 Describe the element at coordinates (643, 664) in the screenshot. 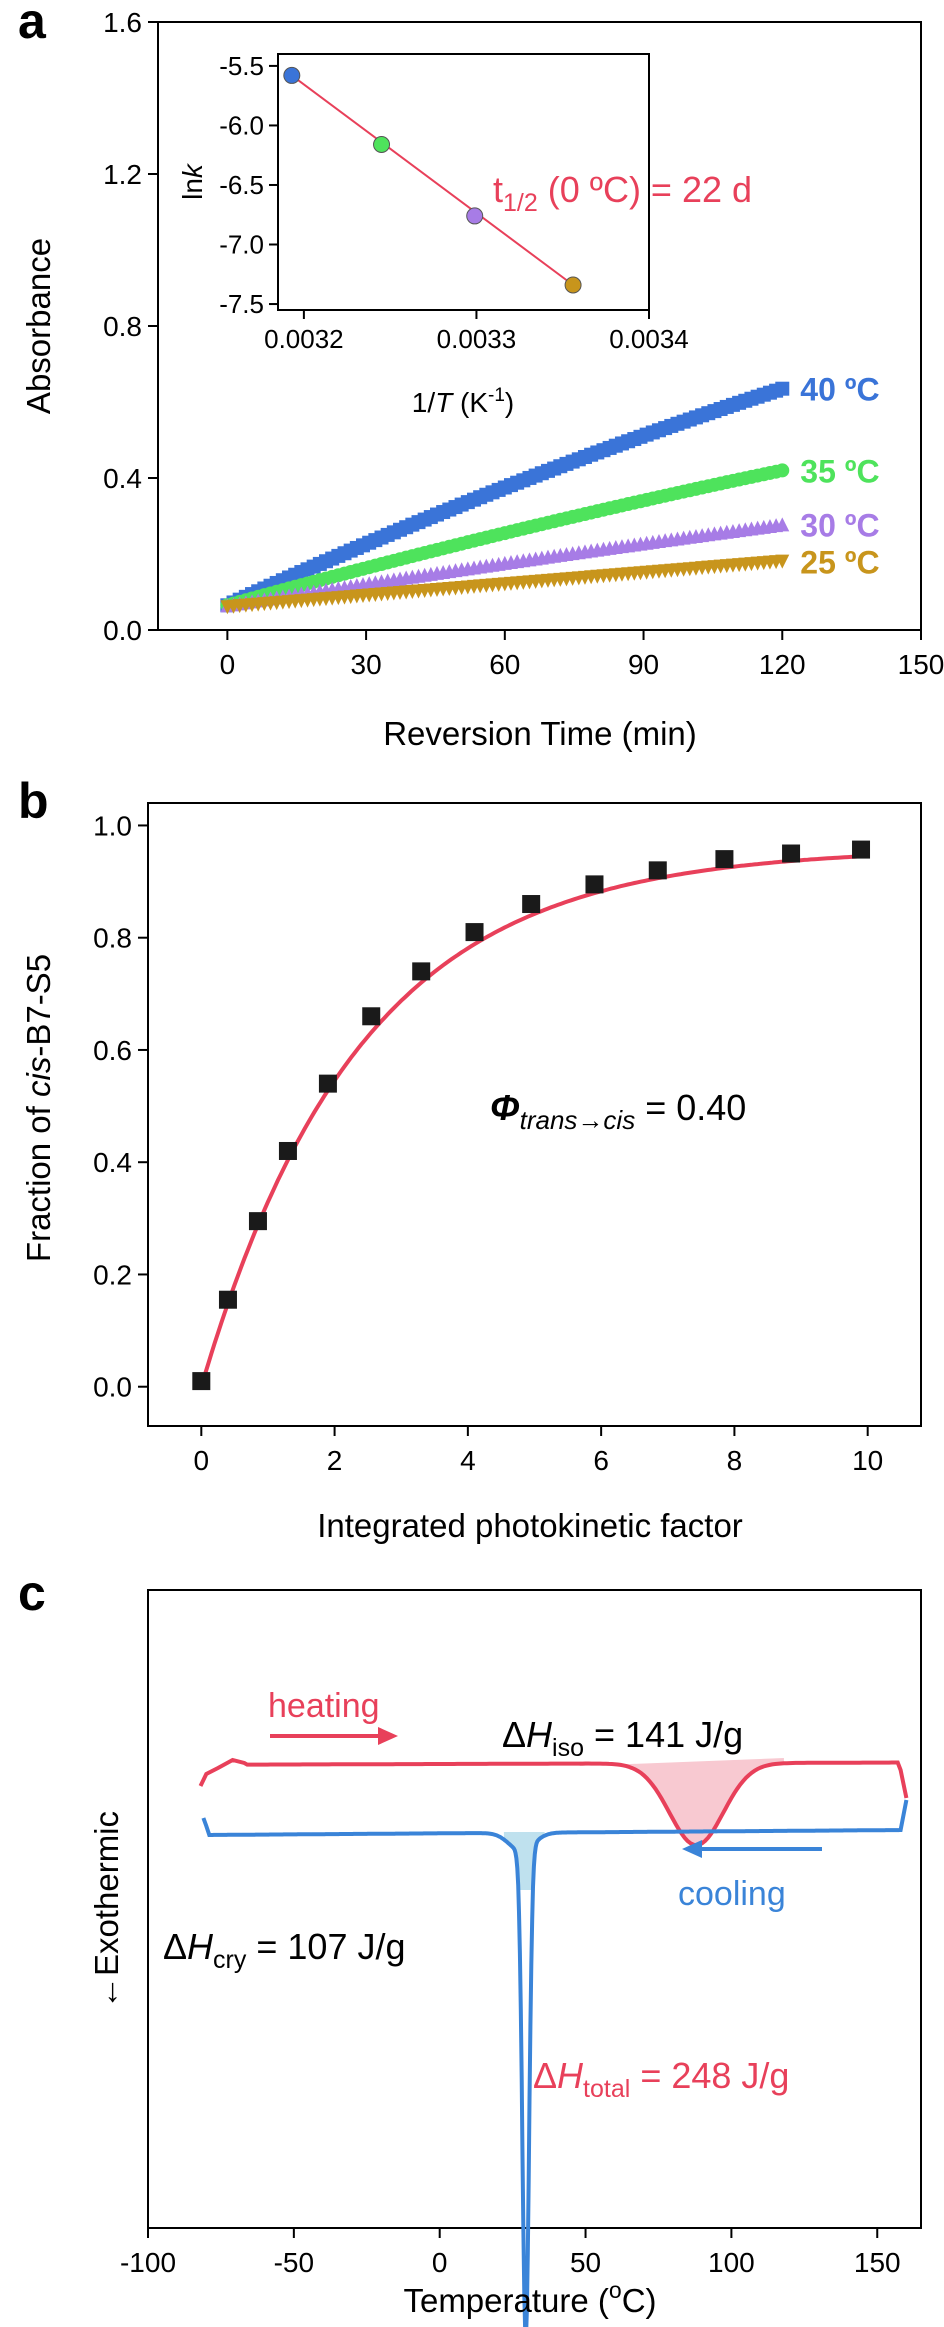

I see `x-tick-label: 90` at that location.